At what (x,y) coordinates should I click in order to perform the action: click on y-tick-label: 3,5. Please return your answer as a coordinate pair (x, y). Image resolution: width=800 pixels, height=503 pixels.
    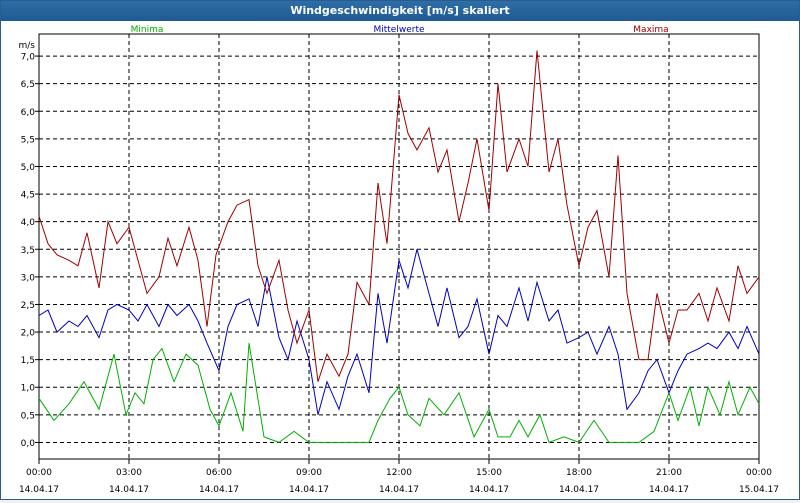
    Looking at the image, I should click on (28, 251).